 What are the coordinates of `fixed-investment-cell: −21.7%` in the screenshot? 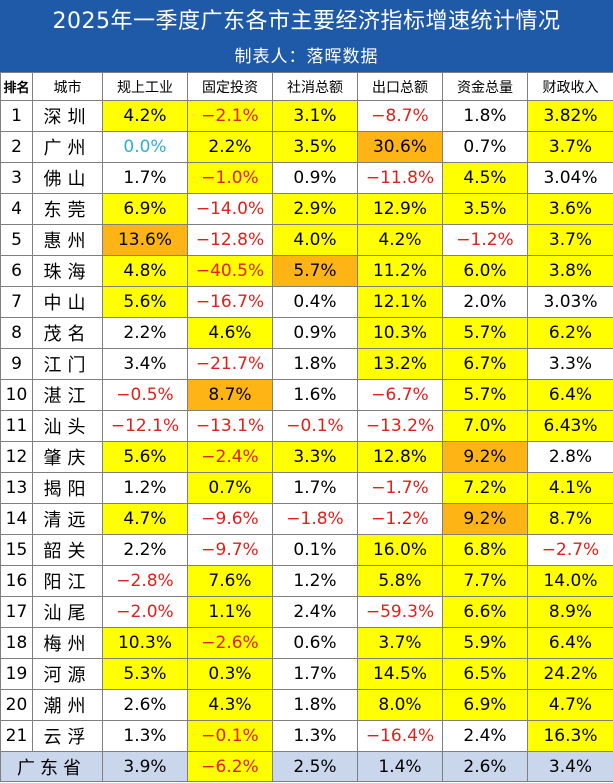 It's located at (230, 364).